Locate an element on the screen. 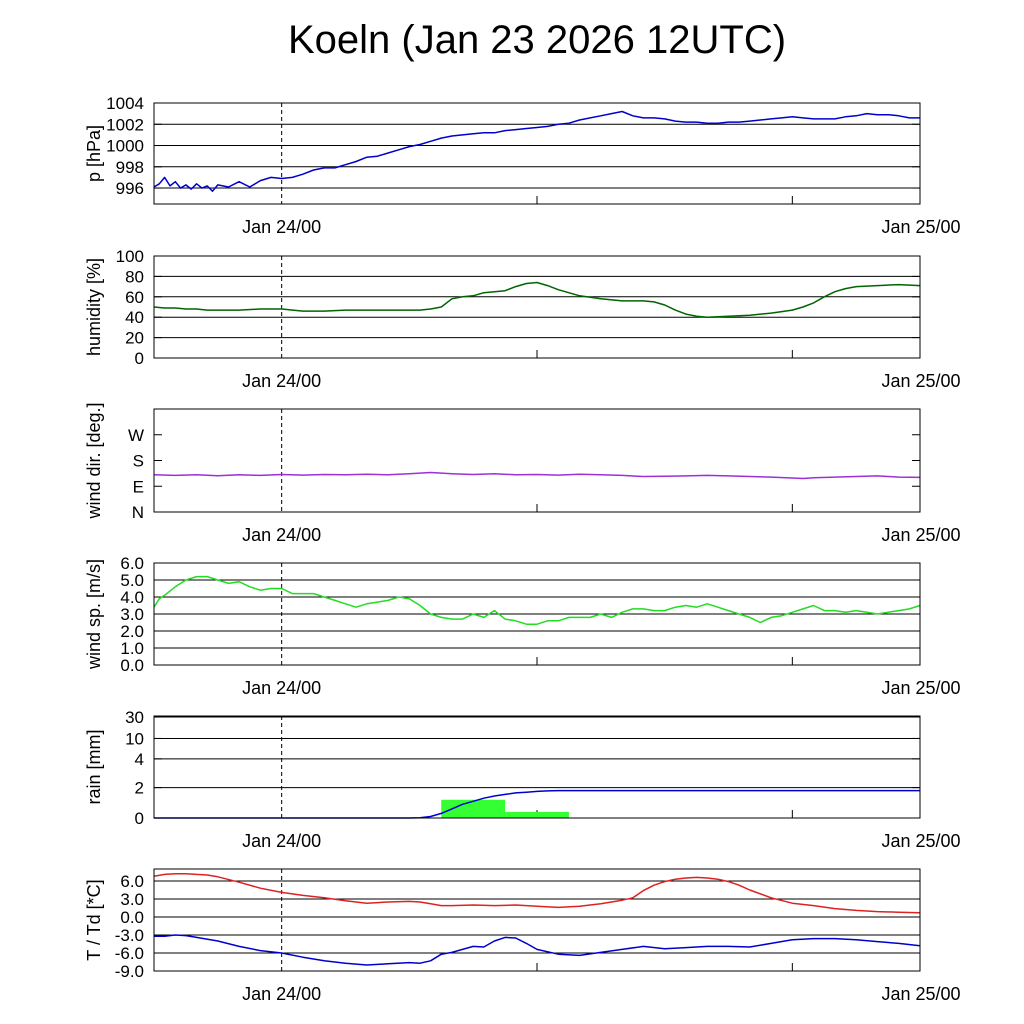  y-tick-label: 30 is located at coordinates (134, 717).